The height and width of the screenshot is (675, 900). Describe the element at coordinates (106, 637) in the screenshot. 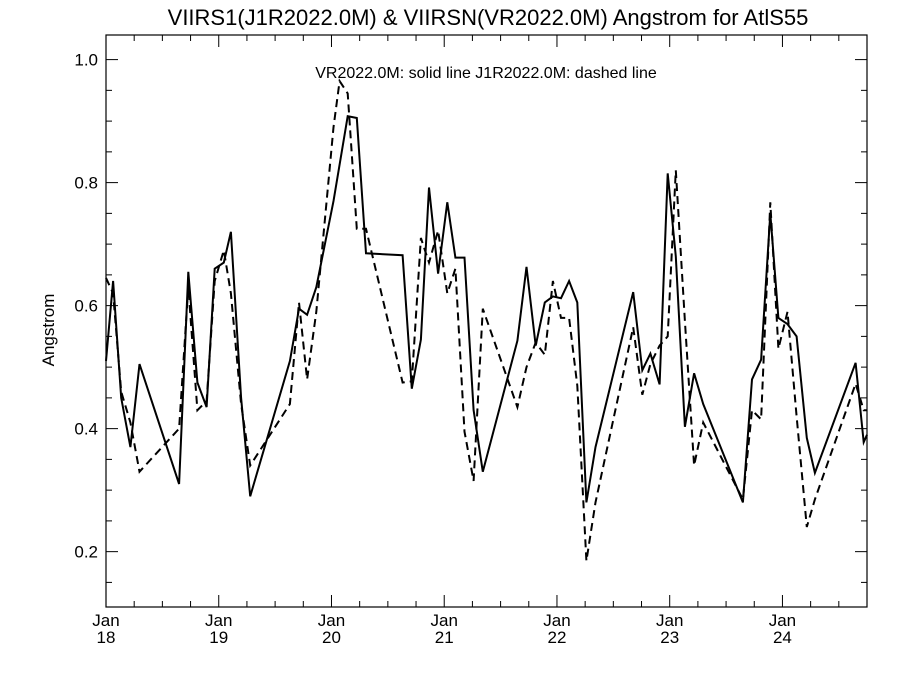

I see `x-tick-label-year: 18` at that location.